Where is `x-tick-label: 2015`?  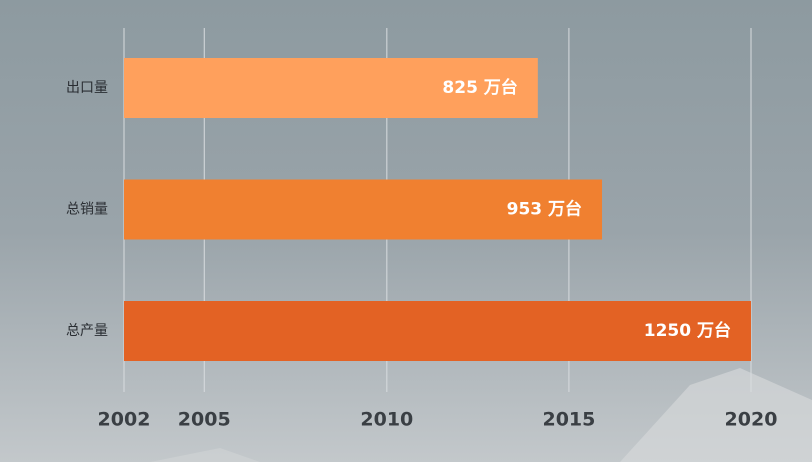
x-tick-label: 2015 is located at coordinates (568, 420).